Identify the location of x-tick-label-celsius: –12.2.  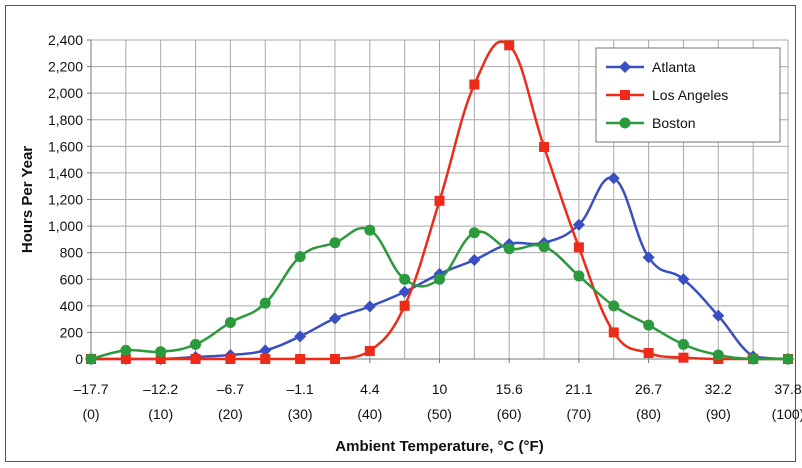
(160, 389).